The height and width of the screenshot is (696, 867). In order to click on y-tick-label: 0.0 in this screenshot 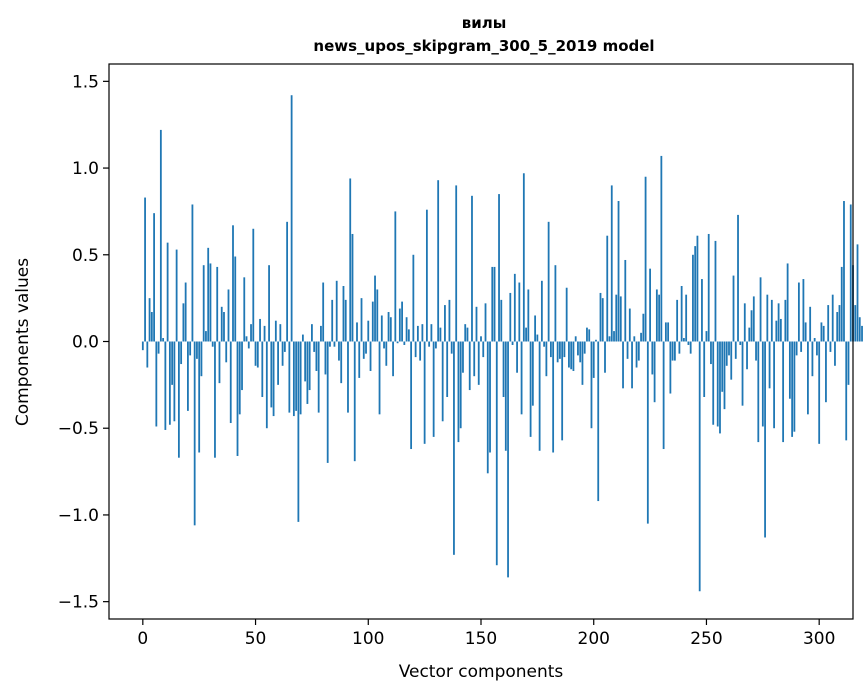, I will do `click(85, 343)`.